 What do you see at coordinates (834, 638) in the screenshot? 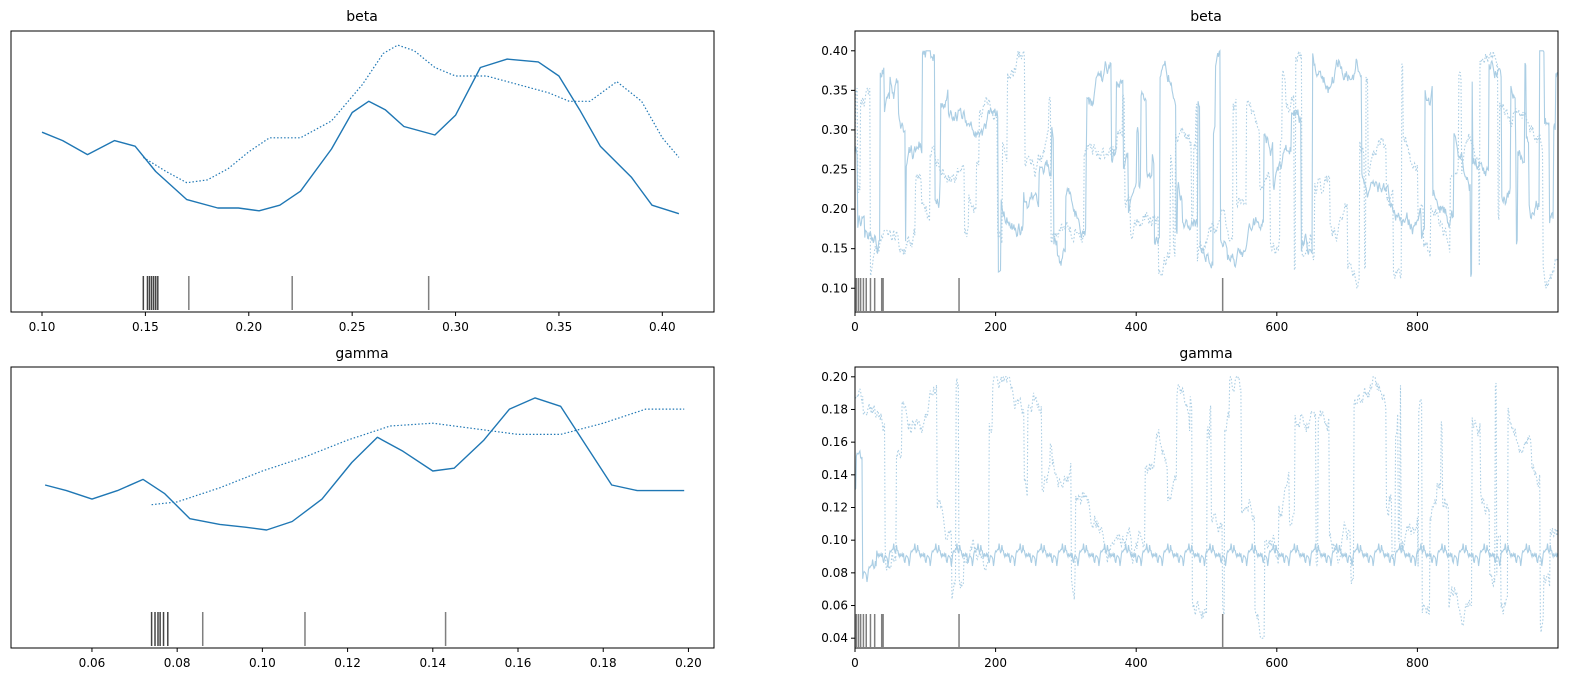
I see `y-tick-label: 0.04` at bounding box center [834, 638].